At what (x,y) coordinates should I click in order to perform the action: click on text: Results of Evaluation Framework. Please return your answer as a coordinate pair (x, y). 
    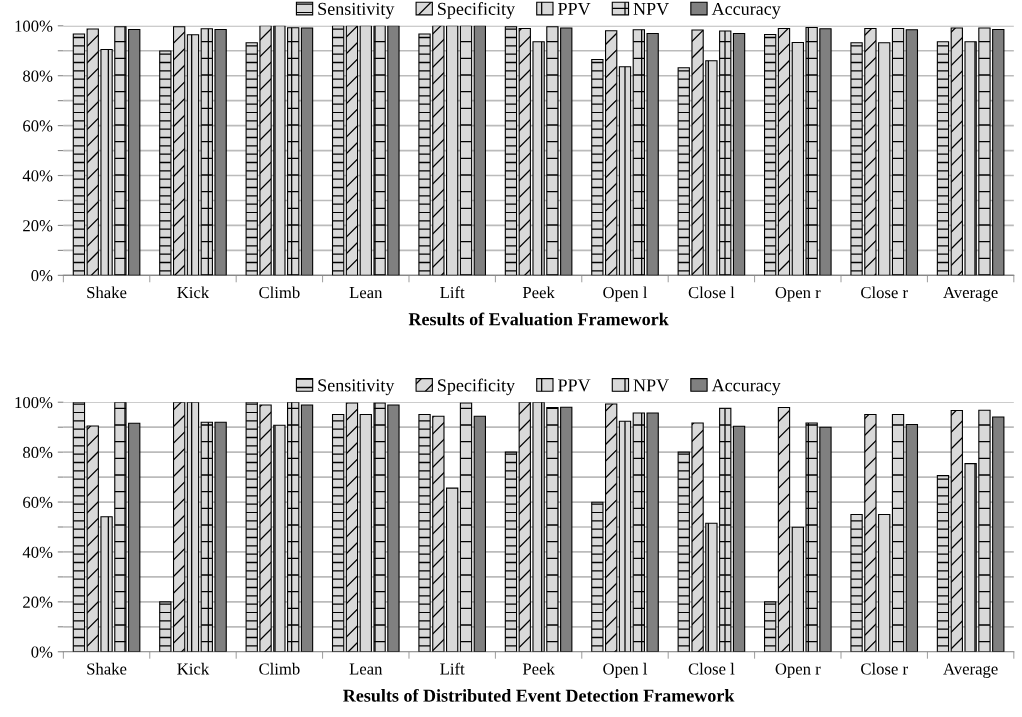
    Looking at the image, I should click on (538, 319).